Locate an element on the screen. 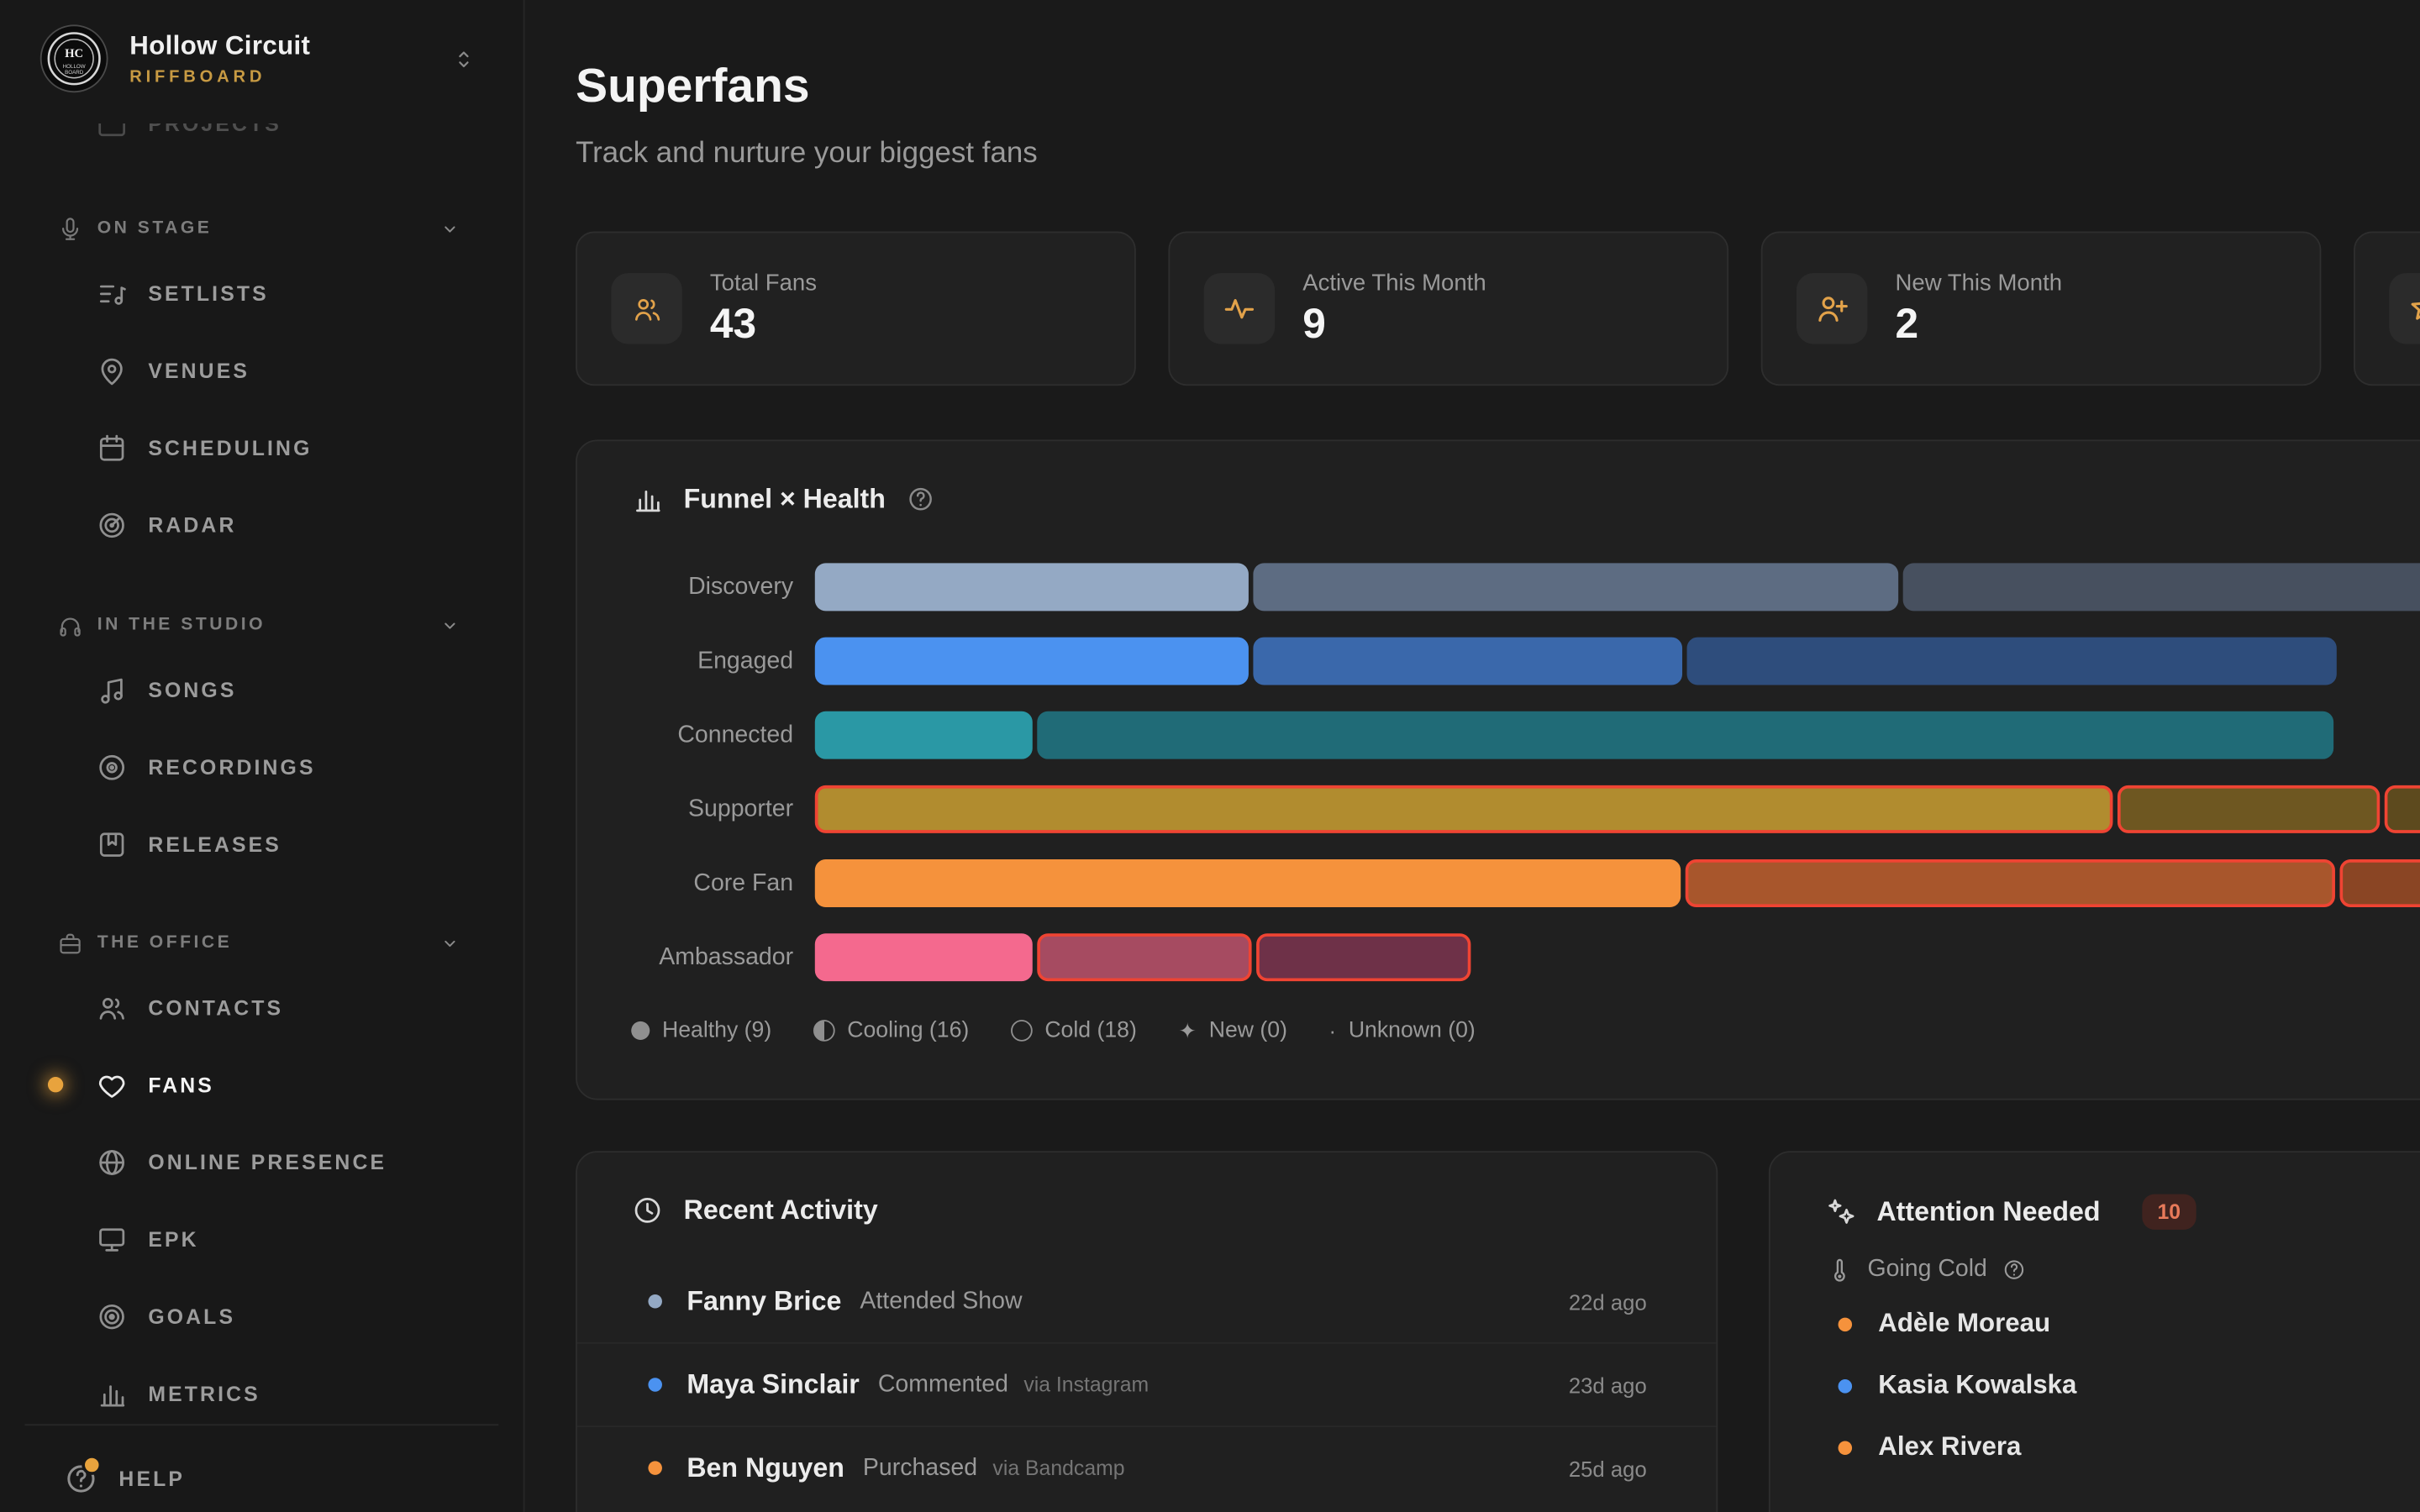  funnel-row-engaged: Engaged is located at coordinates (1498, 661).